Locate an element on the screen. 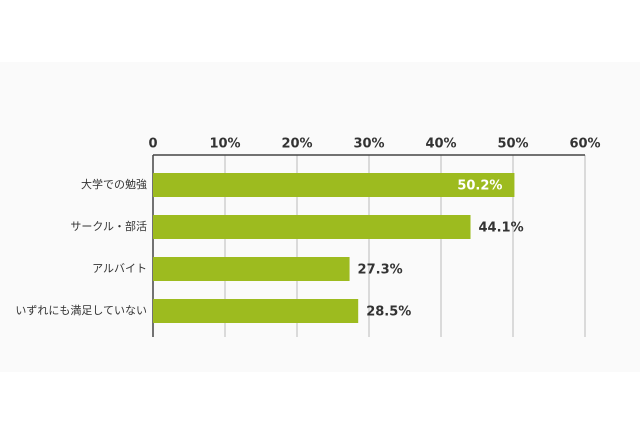 This screenshot has height=437, width=640. x-tick-label: 0 is located at coordinates (152, 144).